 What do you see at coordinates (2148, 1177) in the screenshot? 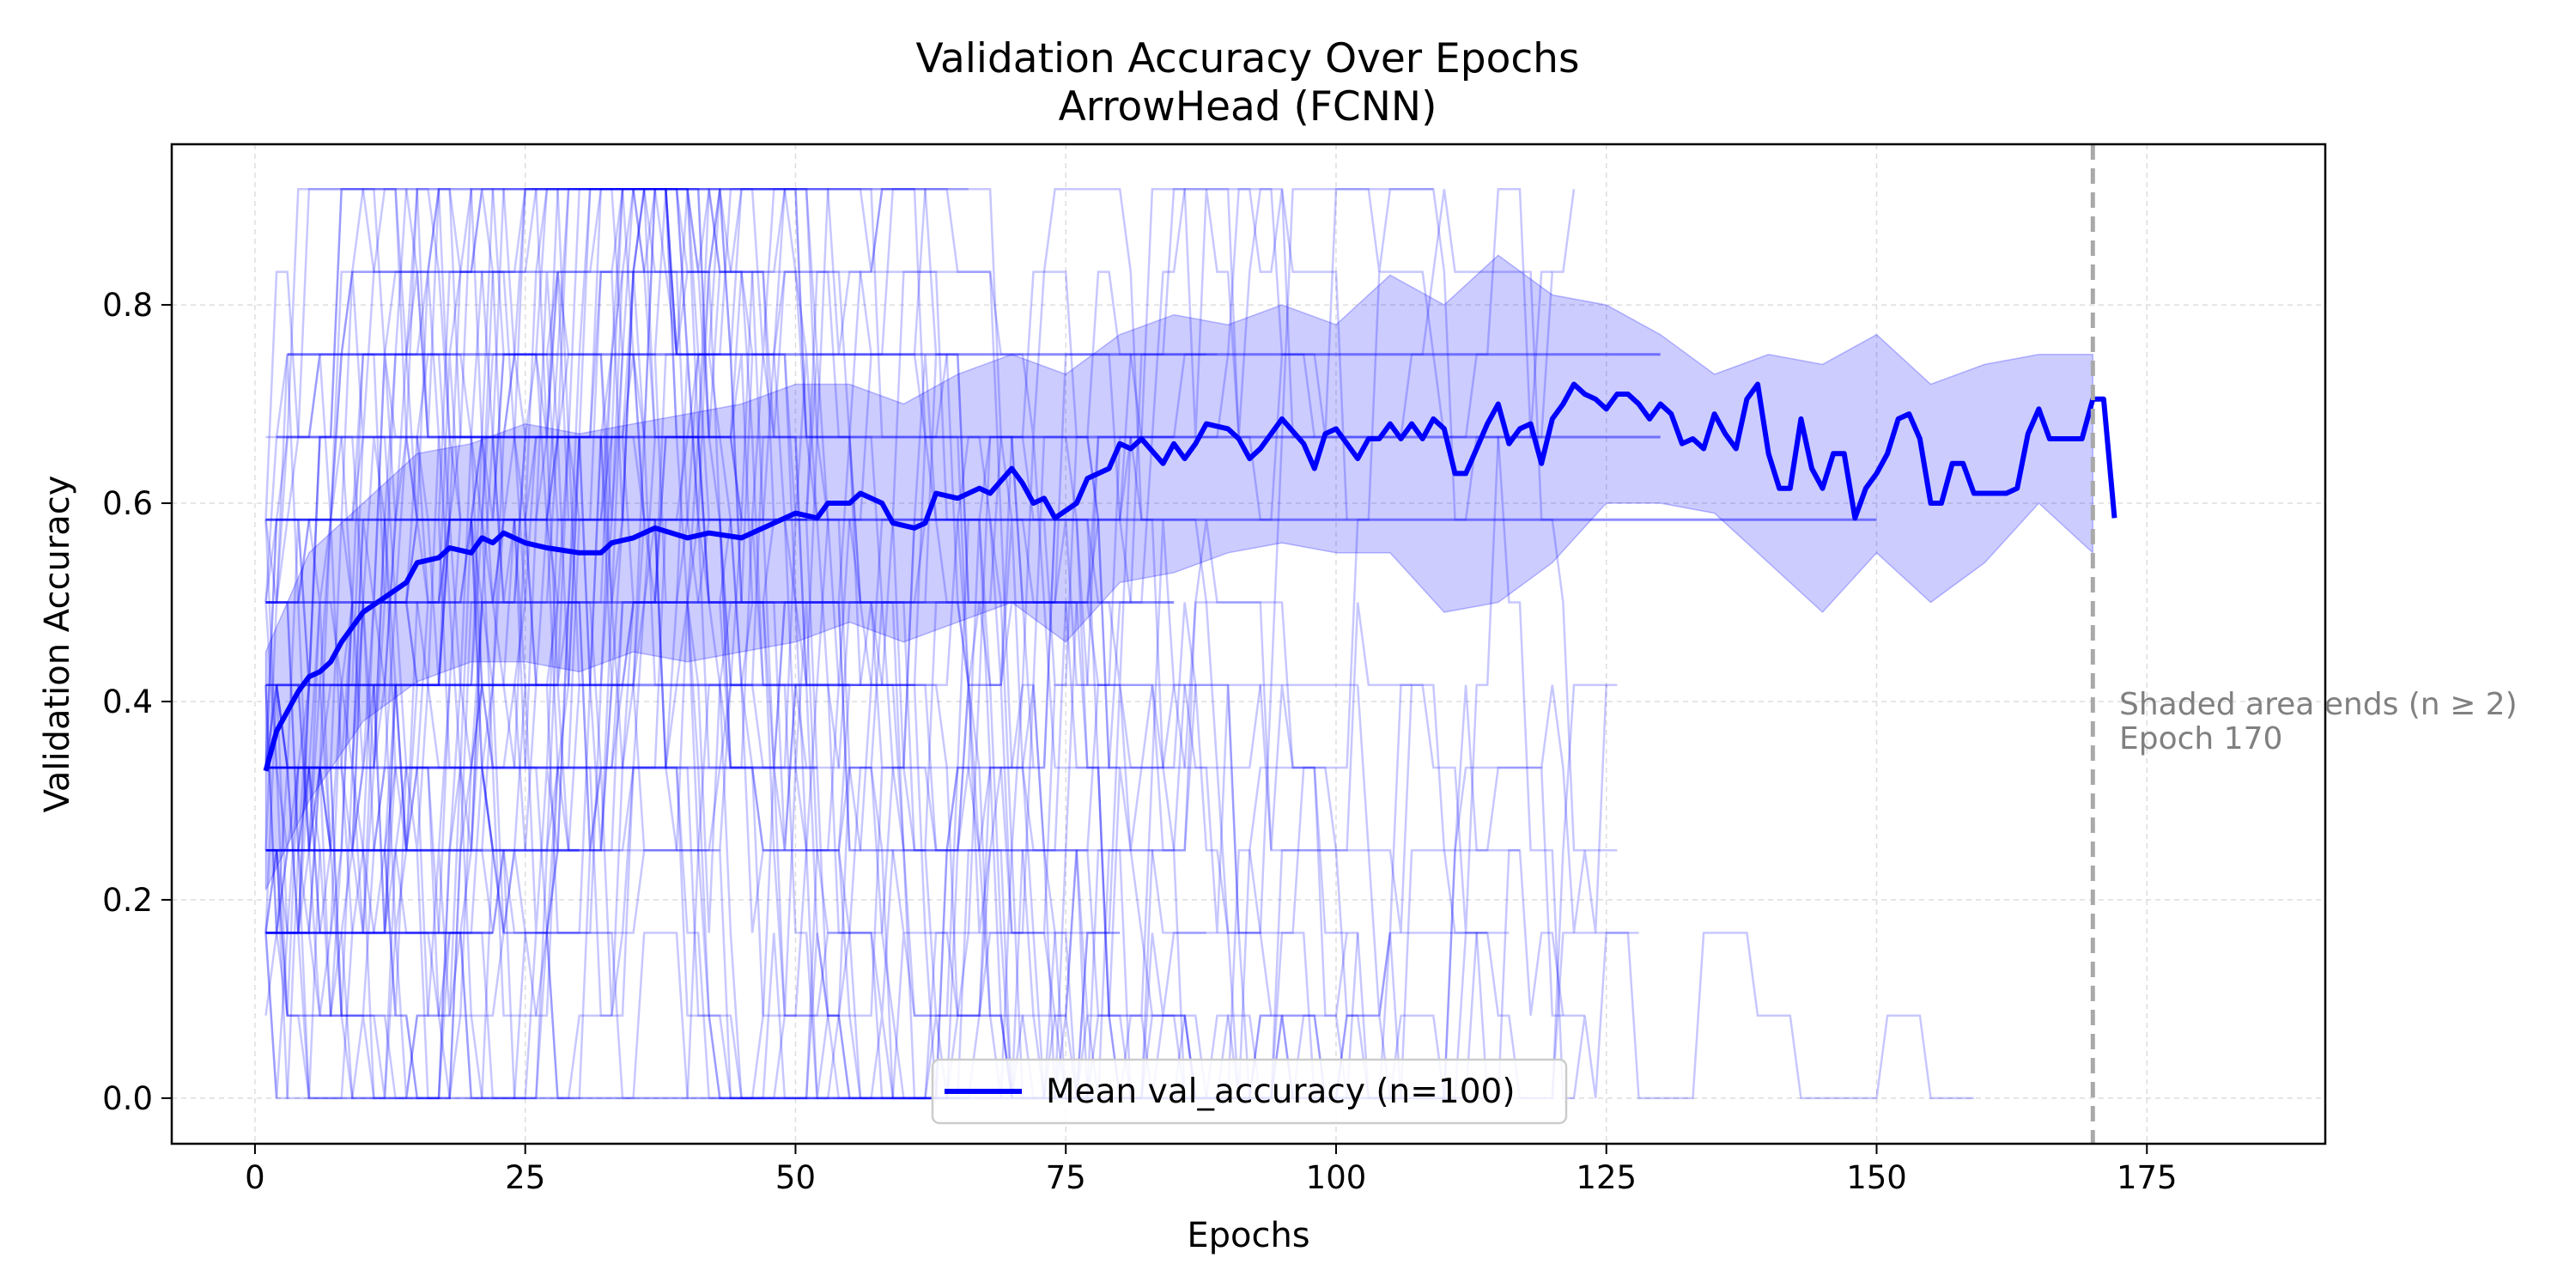
I see `x-tick-label: 175` at bounding box center [2148, 1177].